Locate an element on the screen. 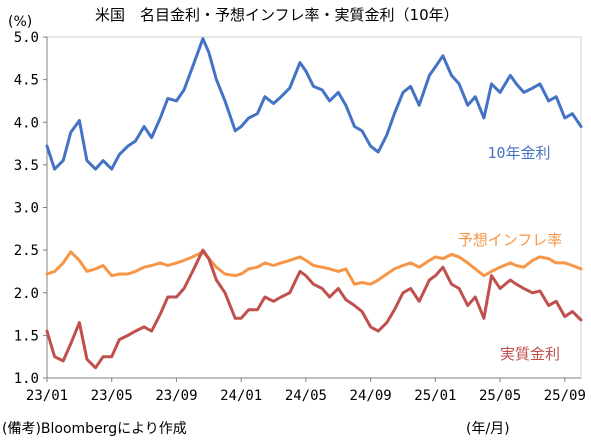  y-tick-label: 1.0 is located at coordinates (26, 379).